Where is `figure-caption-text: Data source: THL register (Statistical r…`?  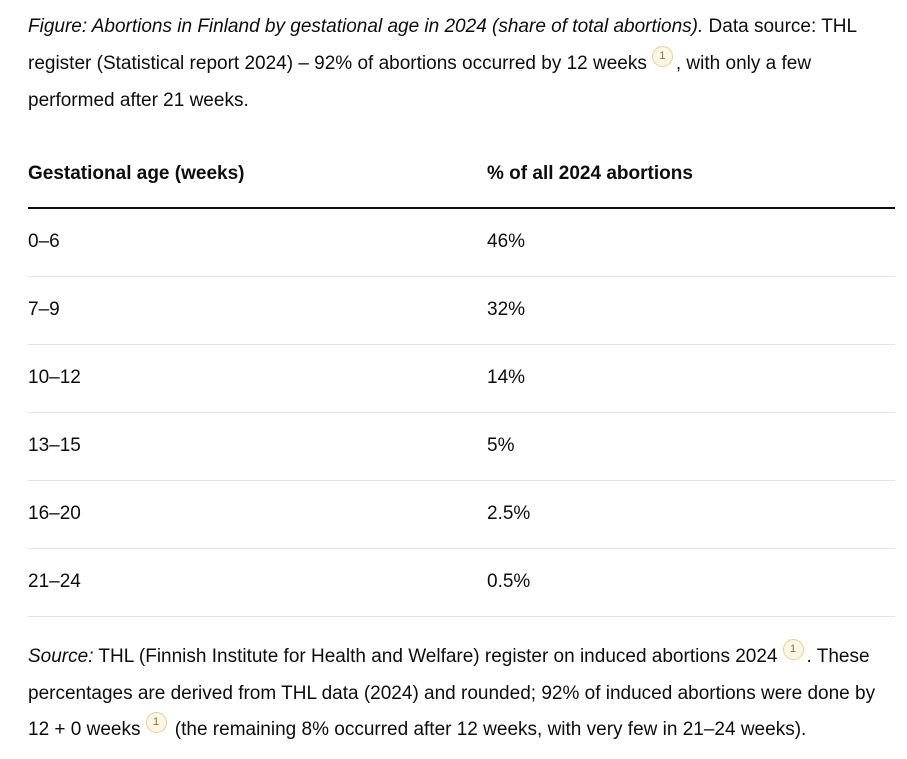
figure-caption-text: Data source: THL register (Statistical r… is located at coordinates (442, 45).